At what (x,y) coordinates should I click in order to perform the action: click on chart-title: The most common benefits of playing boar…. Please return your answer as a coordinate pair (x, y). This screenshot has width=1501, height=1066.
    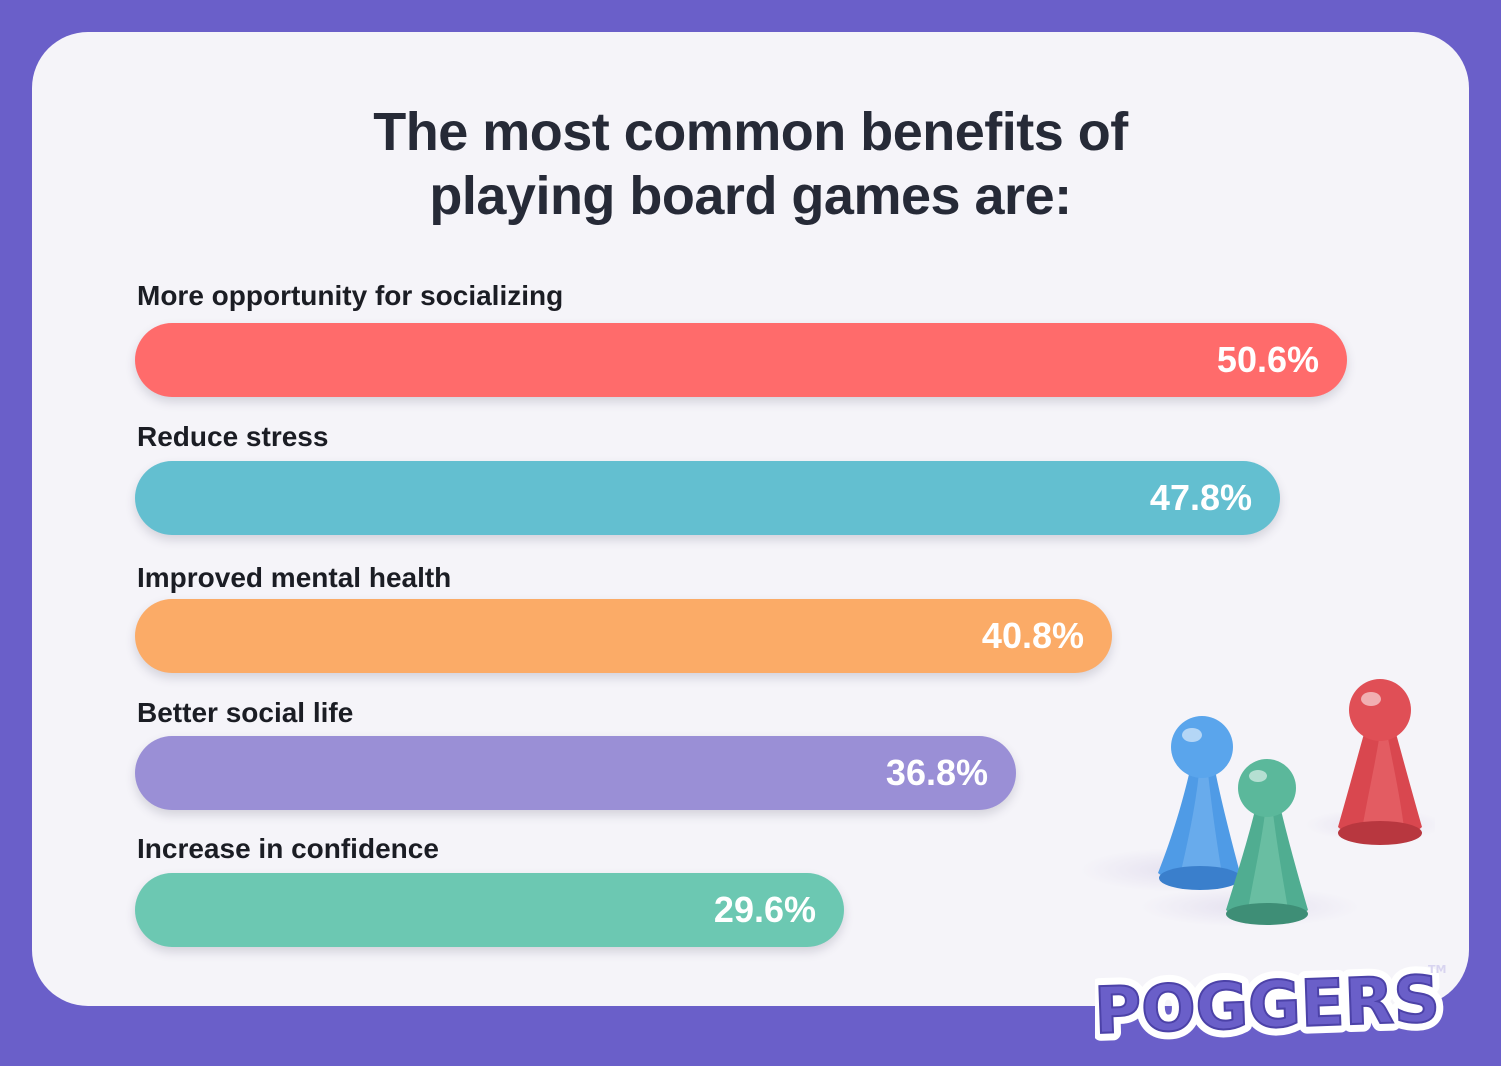
    Looking at the image, I should click on (750, 164).